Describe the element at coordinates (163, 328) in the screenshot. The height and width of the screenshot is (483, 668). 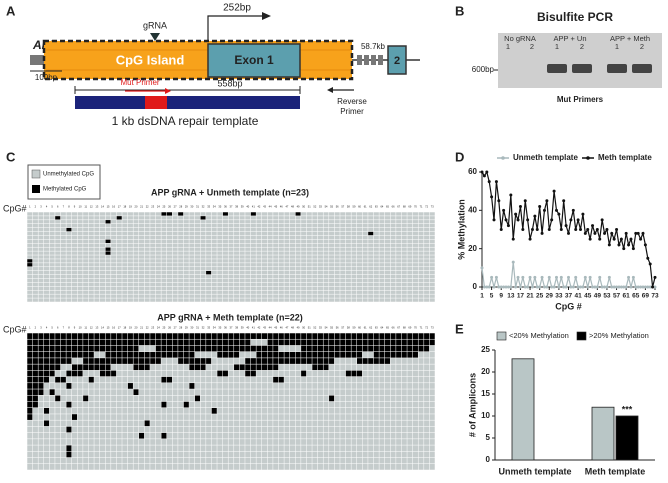
I see `cpg-number: 25` at that location.